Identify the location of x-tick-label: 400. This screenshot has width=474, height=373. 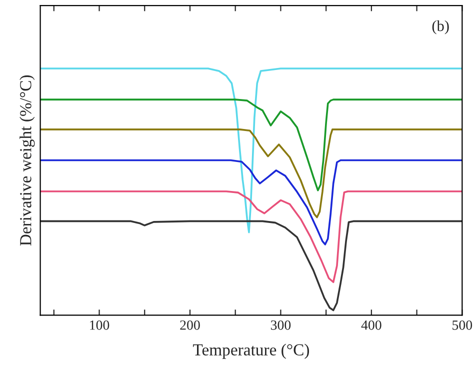
(371, 325).